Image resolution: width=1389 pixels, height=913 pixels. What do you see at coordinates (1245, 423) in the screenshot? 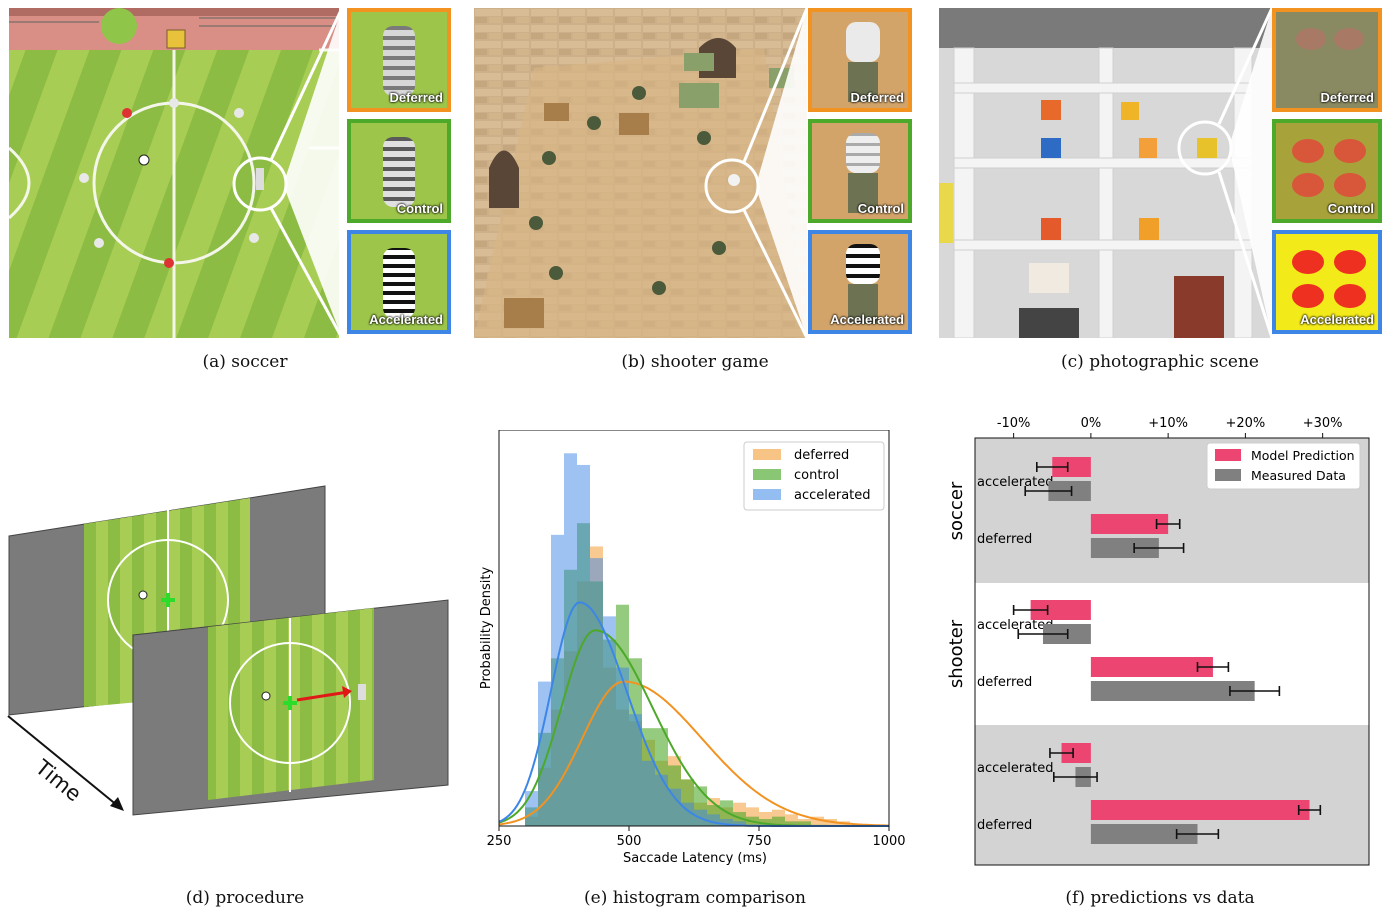
I see `bar-tick-label: +20%` at bounding box center [1245, 423].